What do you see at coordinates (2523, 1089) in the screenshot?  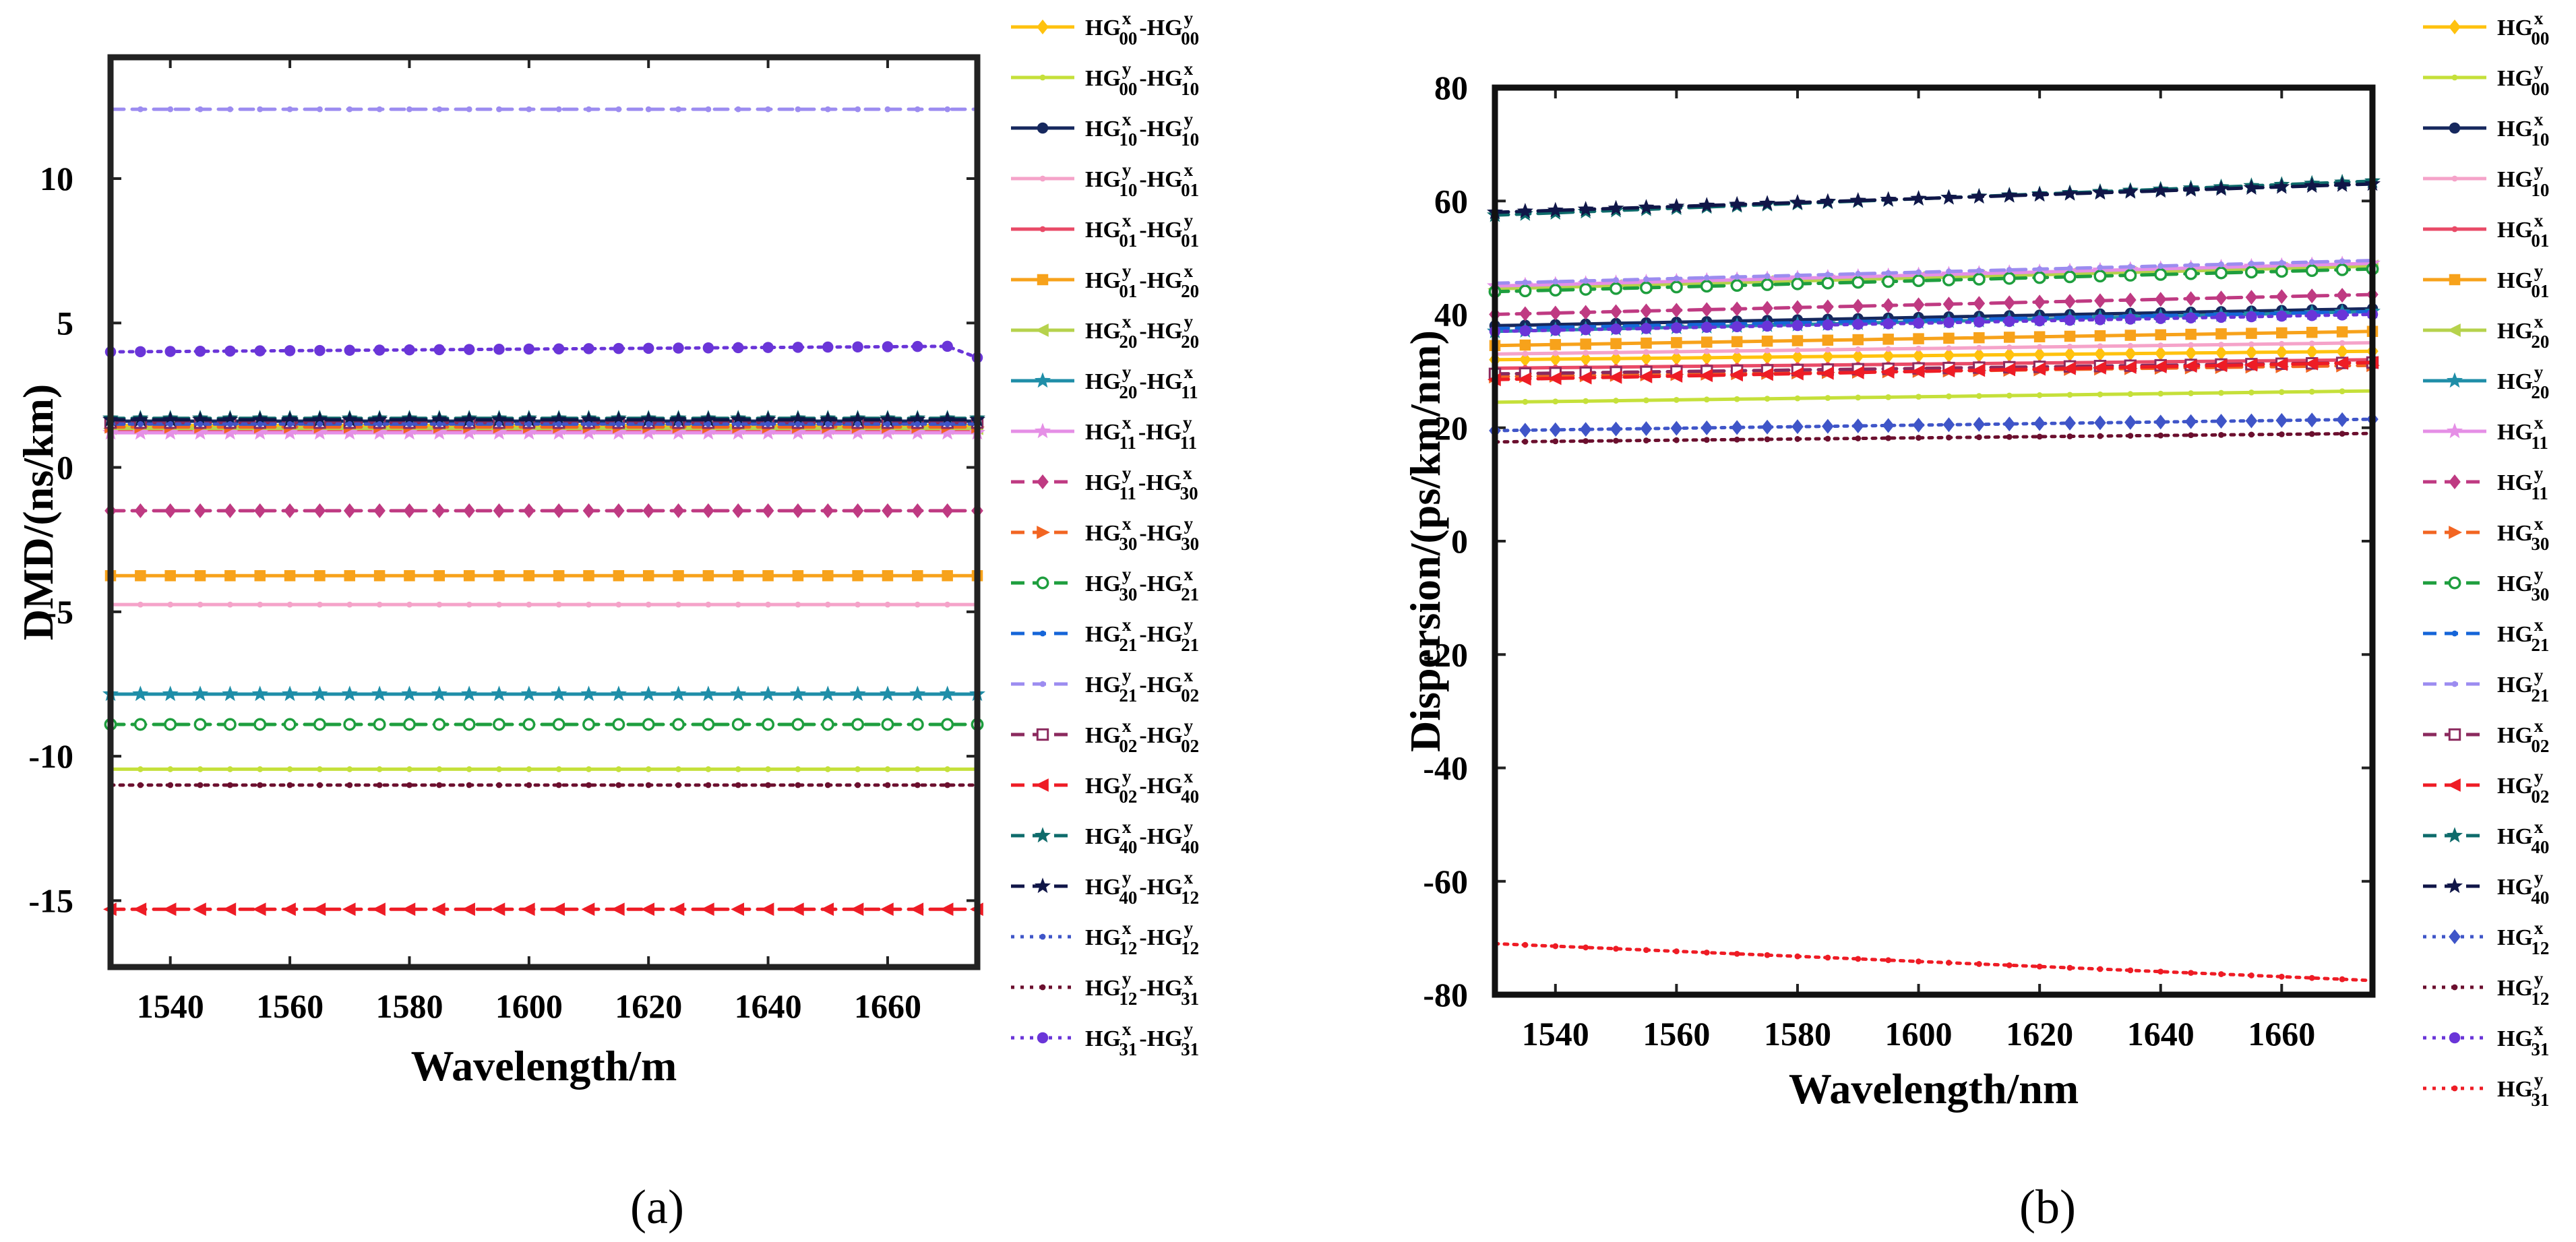 I see `legend-label: HGy 31` at bounding box center [2523, 1089].